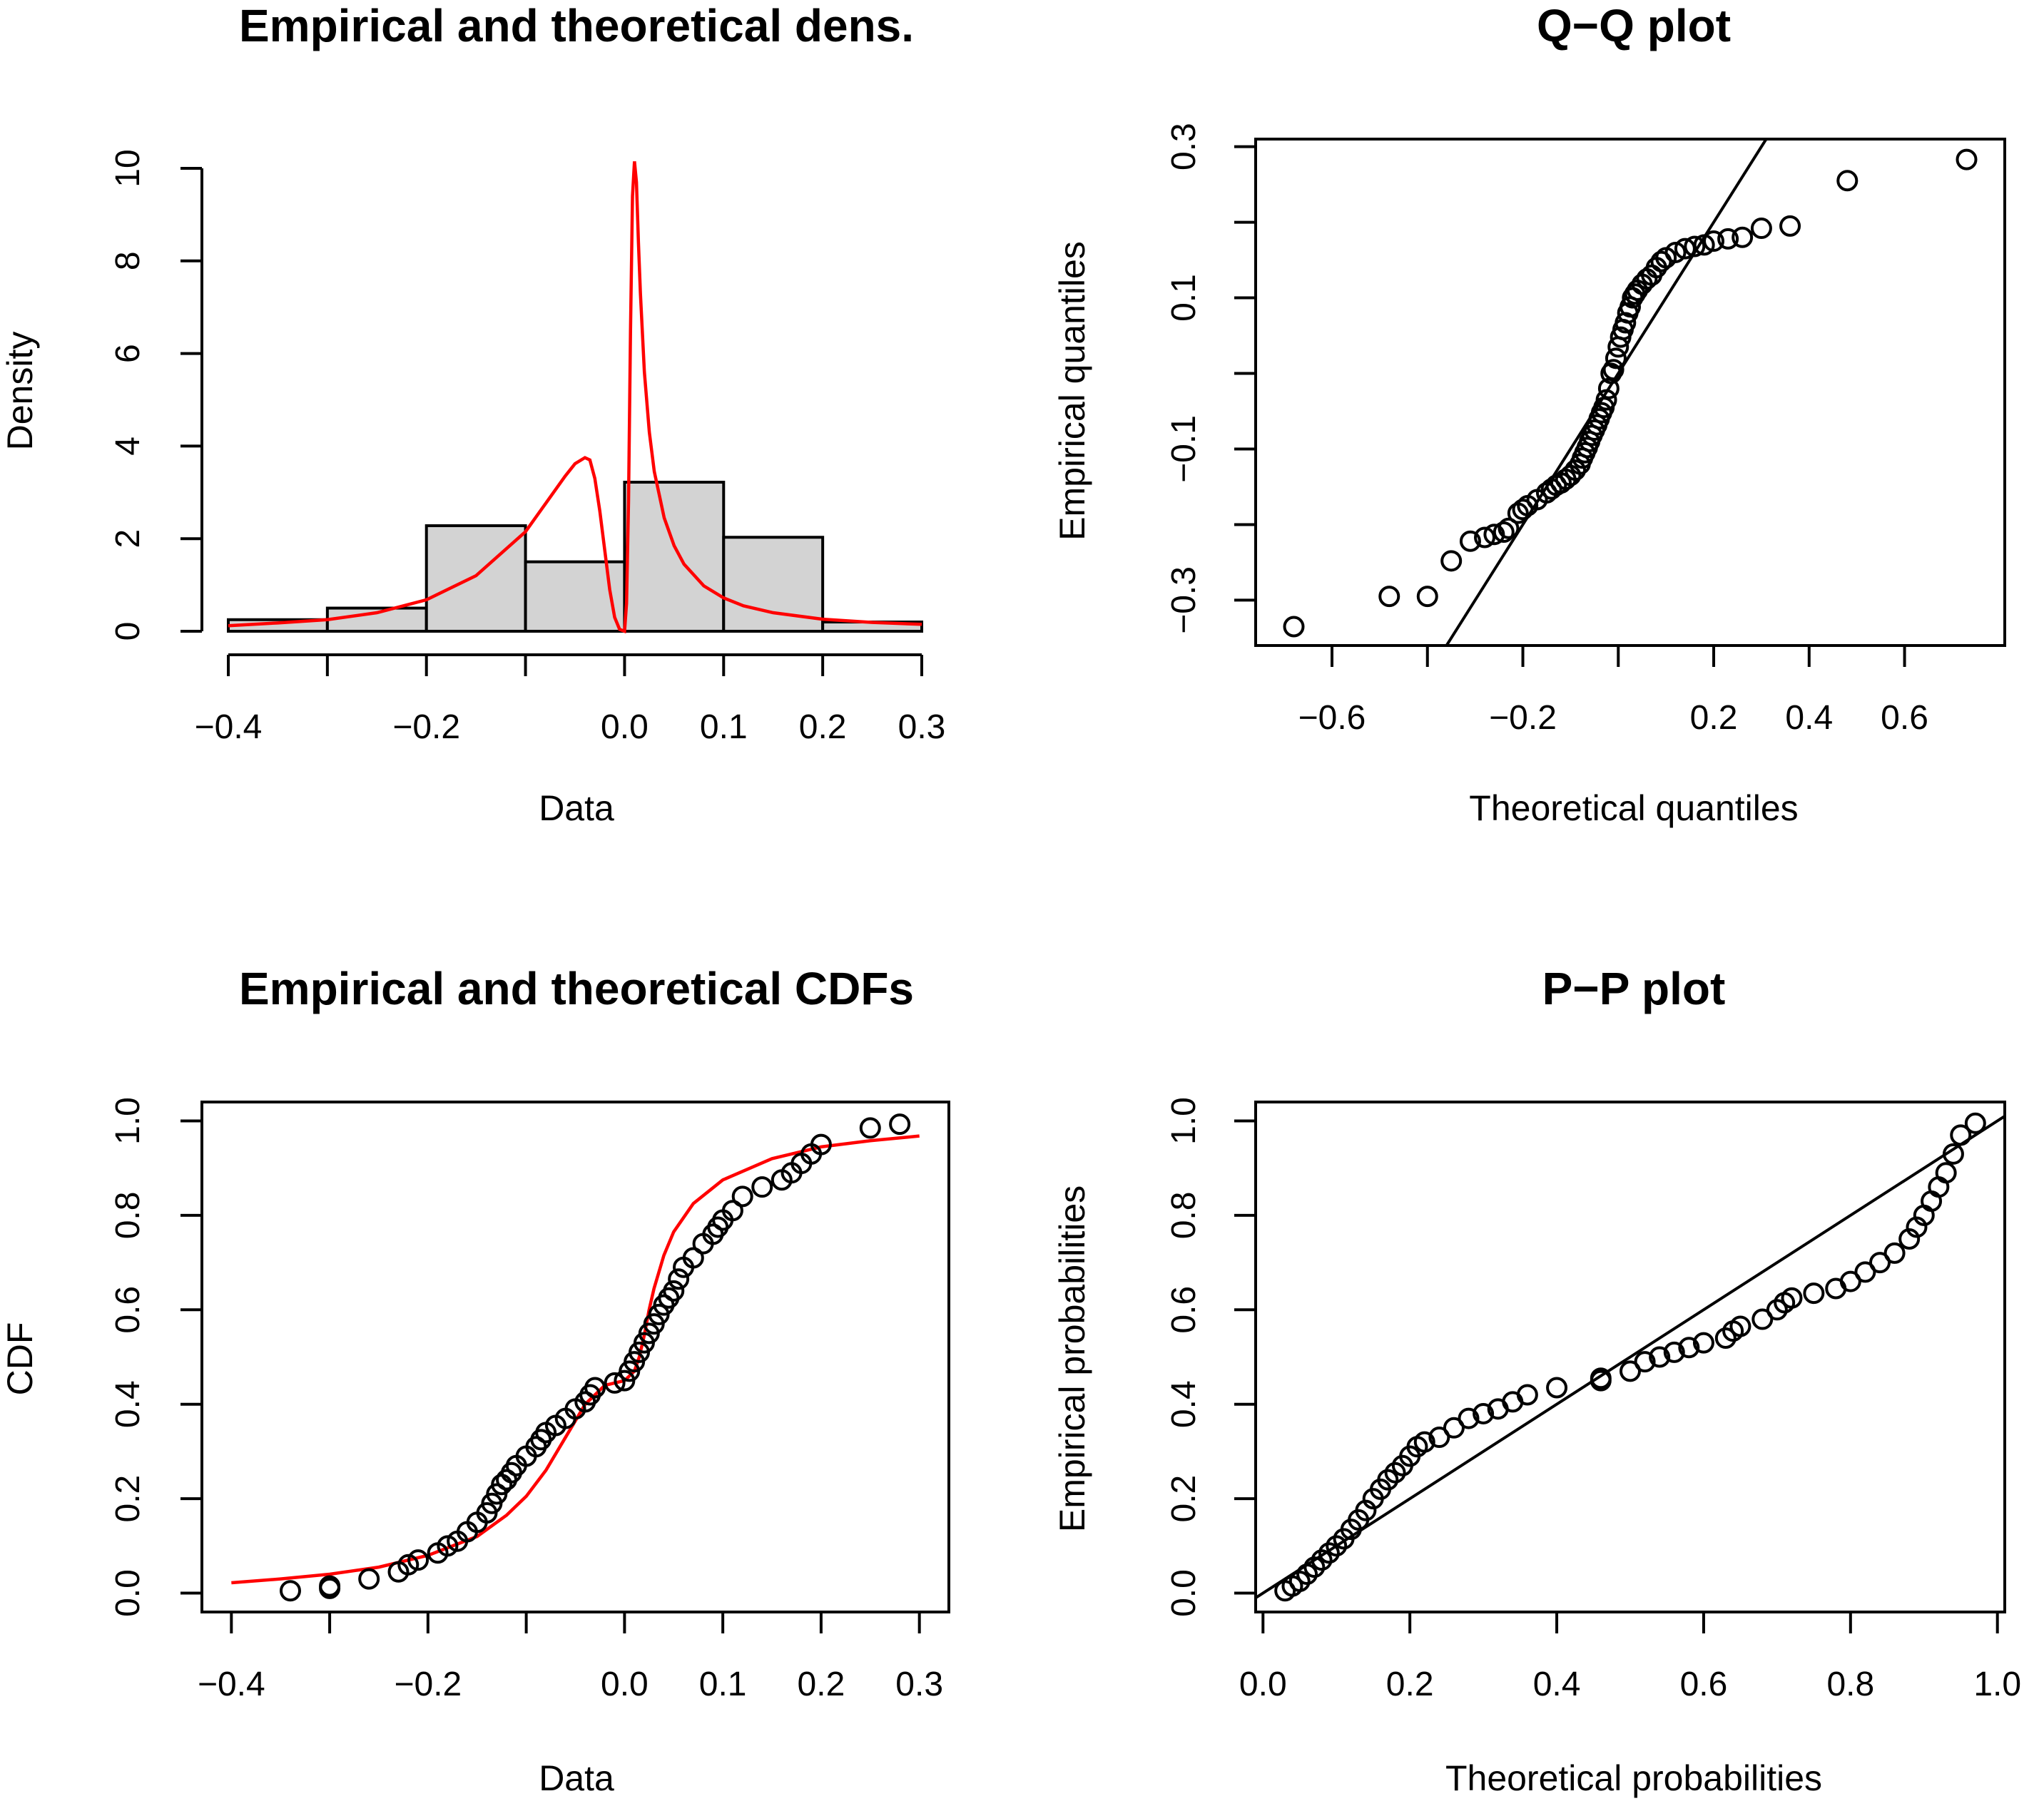  Describe the element at coordinates (128, 539) in the screenshot. I see `y-tick-label: 2` at that location.